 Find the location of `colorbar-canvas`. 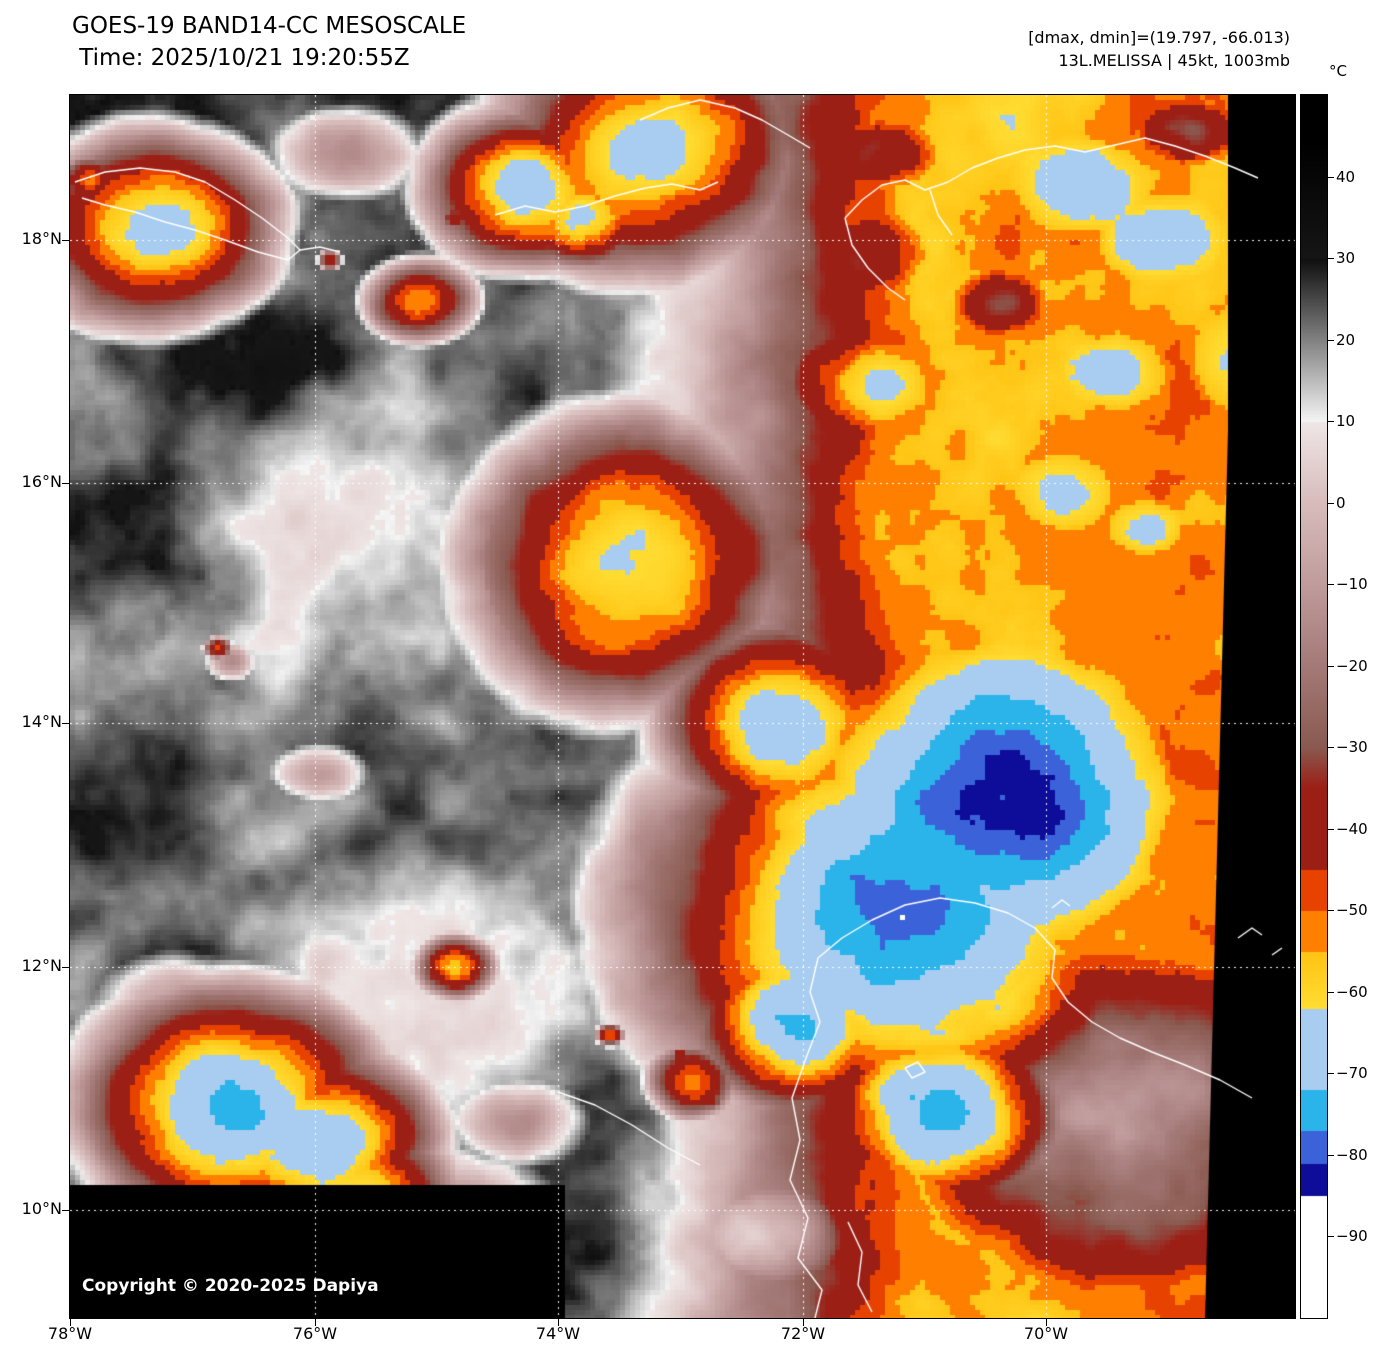

colorbar-canvas is located at coordinates (1314, 706).